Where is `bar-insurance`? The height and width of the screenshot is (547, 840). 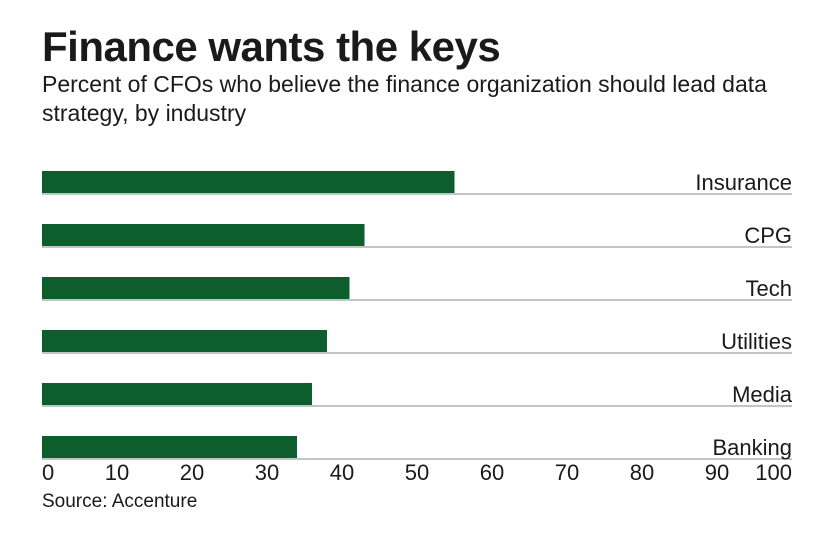
bar-insurance is located at coordinates (248, 182).